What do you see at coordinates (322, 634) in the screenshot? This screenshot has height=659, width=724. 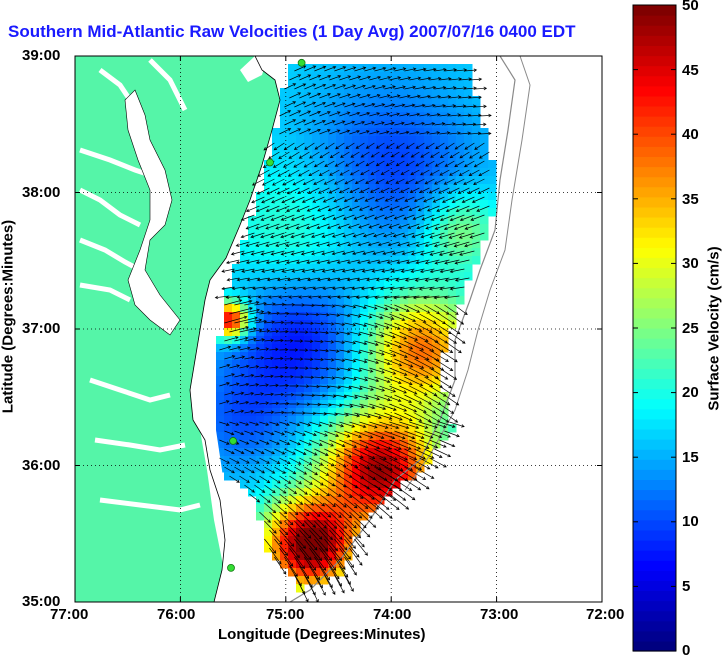 I see `x-axis-label: Longitude (Degrees:Minutes)` at bounding box center [322, 634].